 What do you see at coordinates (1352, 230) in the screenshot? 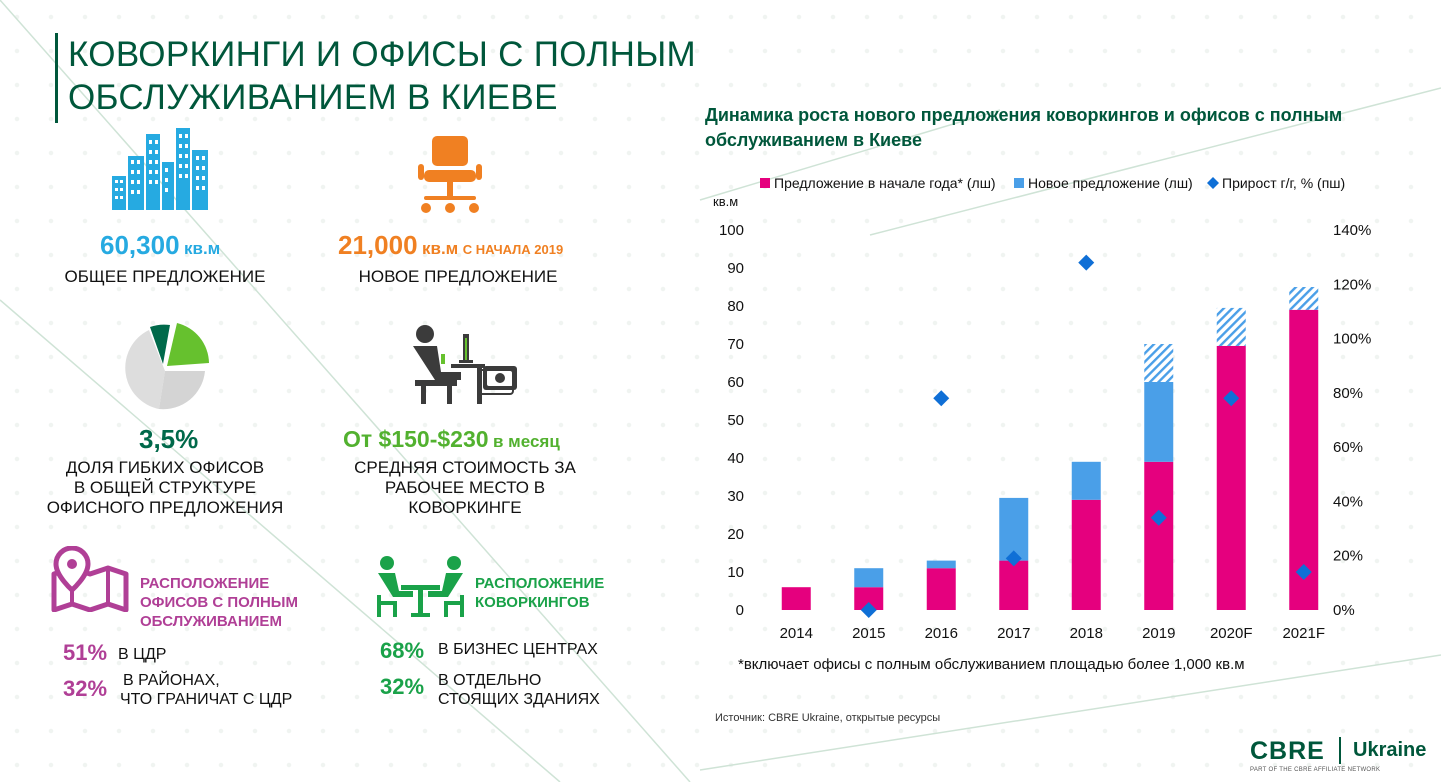
I see `y2-tick-label: 140%` at bounding box center [1352, 230].